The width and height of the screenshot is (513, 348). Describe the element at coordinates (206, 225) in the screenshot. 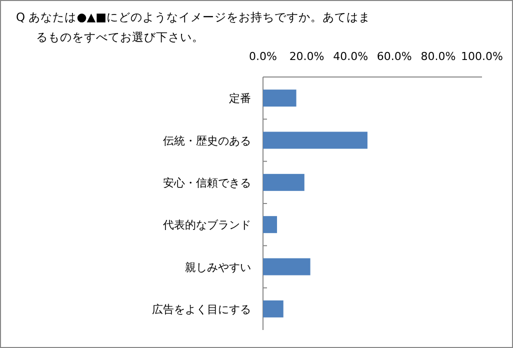

I see `y-tick-label: 代表的なブランド` at that location.